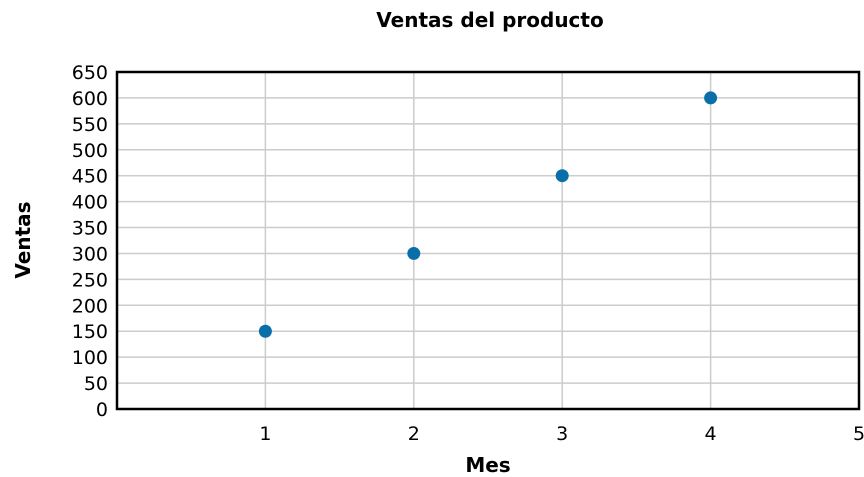 This screenshot has height=477, width=864. Describe the element at coordinates (90, 358) in the screenshot. I see `y-tick-label: 100` at that location.